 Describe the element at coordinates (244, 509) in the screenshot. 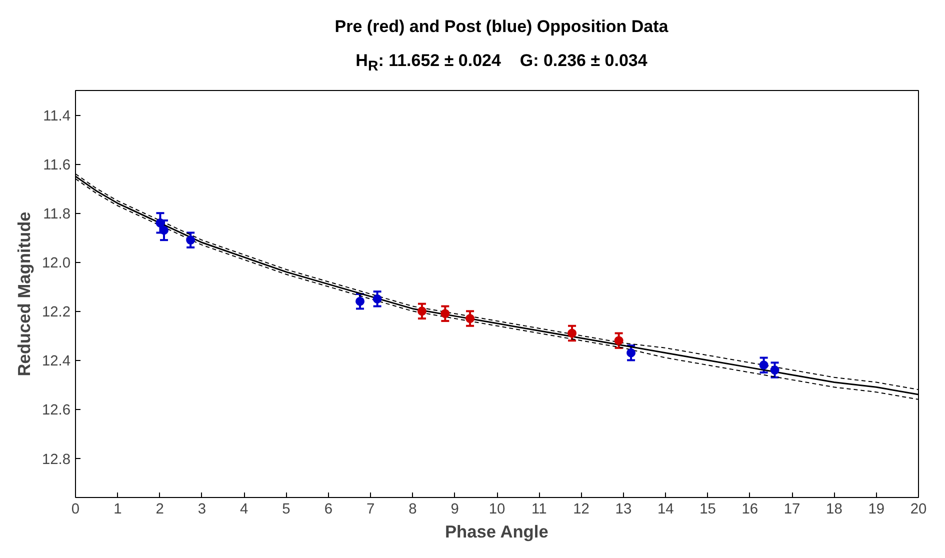

I see `x-tick-label: 4` at that location.